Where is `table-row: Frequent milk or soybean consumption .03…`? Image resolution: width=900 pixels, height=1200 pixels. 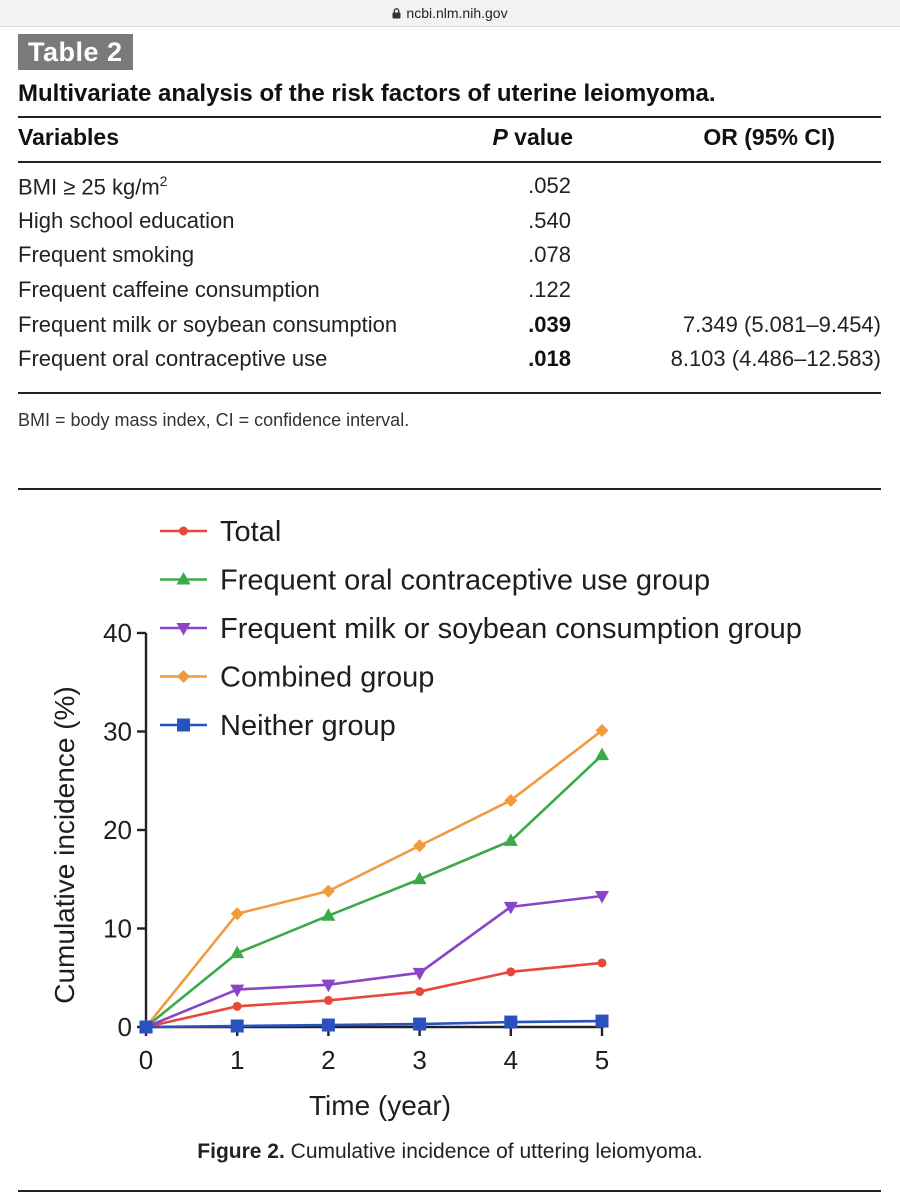
table-row: Frequent milk or soybean consumption .03… is located at coordinates (449, 326).